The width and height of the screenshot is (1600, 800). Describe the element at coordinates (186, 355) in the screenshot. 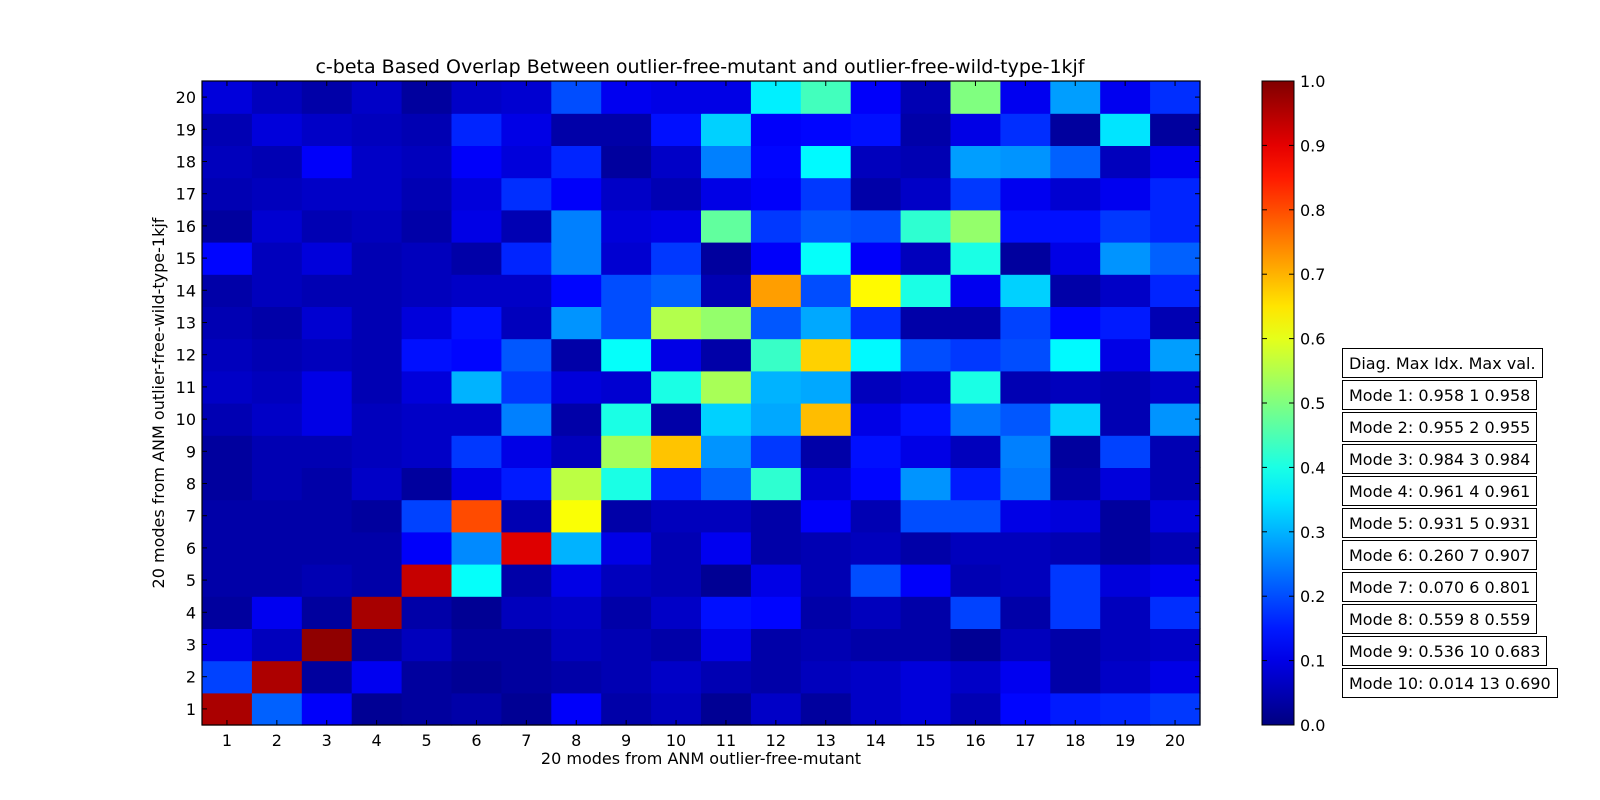

I see `y-tick-label: 12` at that location.